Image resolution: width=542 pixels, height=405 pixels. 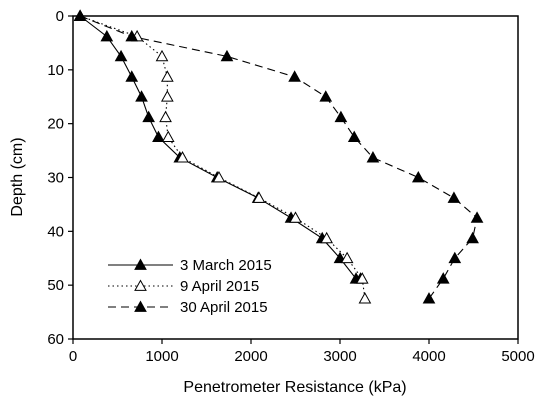 I want to click on legend-label: 30 April 2015, so click(x=224, y=307).